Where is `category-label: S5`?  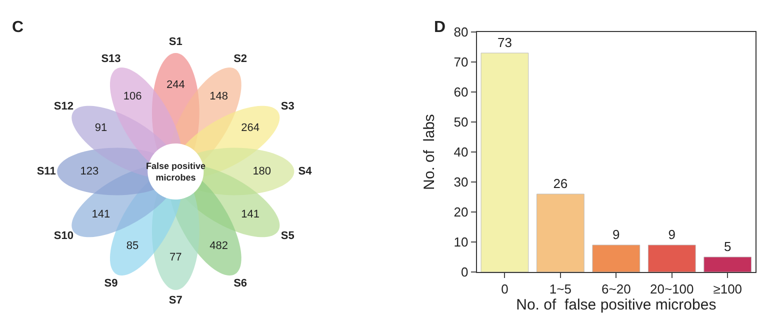 category-label: S5 is located at coordinates (287, 236).